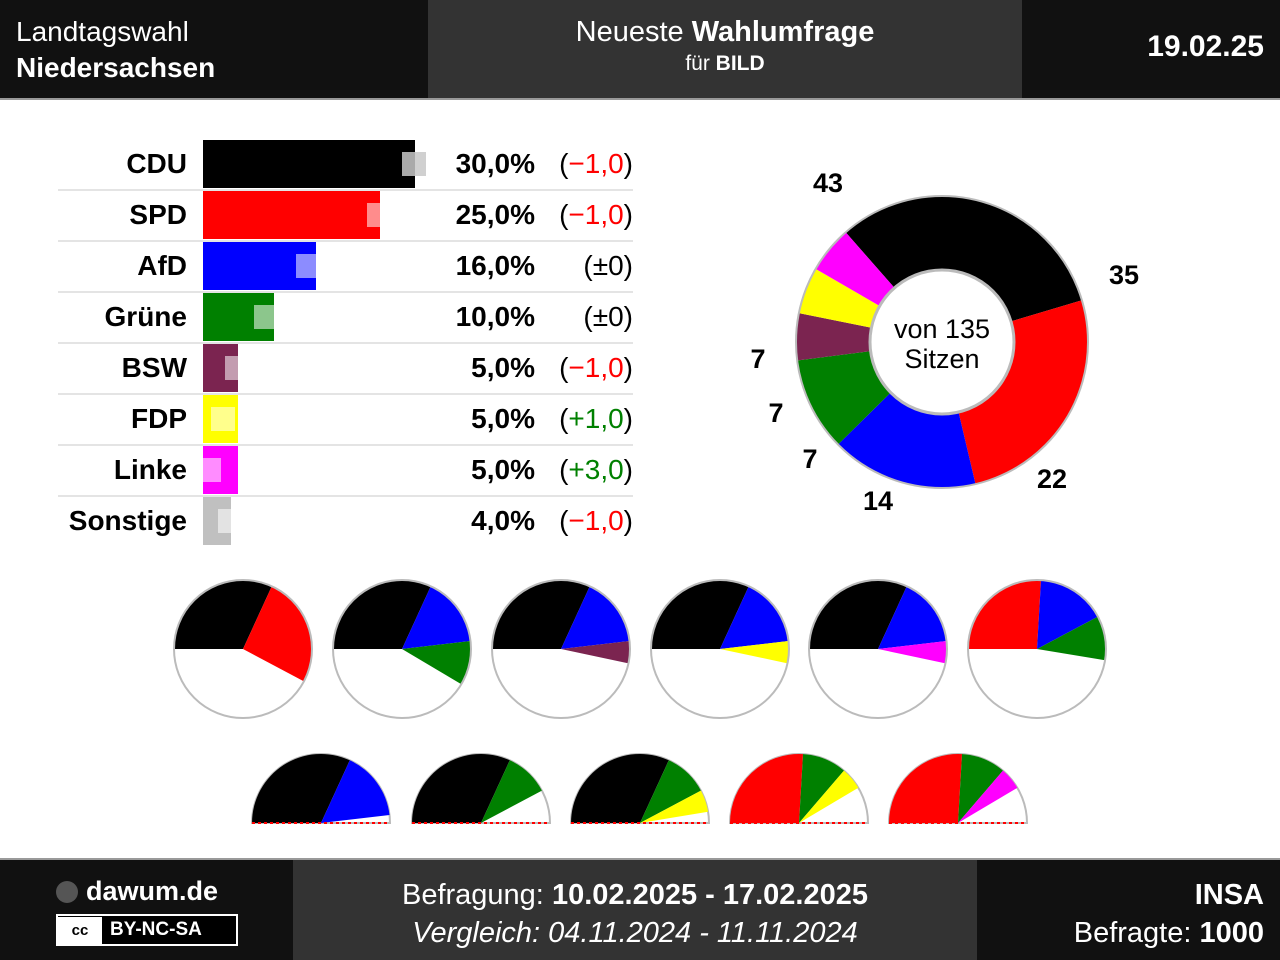  What do you see at coordinates (159, 418) in the screenshot?
I see `party-name: FDP` at bounding box center [159, 418].